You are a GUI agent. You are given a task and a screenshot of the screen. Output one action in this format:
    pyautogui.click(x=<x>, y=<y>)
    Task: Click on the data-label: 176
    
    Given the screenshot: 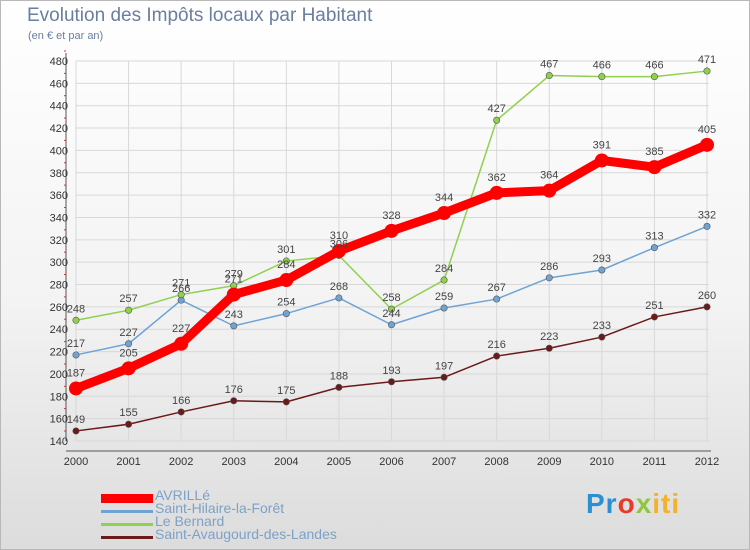 What is the action you would take?
    pyautogui.click(x=234, y=390)
    